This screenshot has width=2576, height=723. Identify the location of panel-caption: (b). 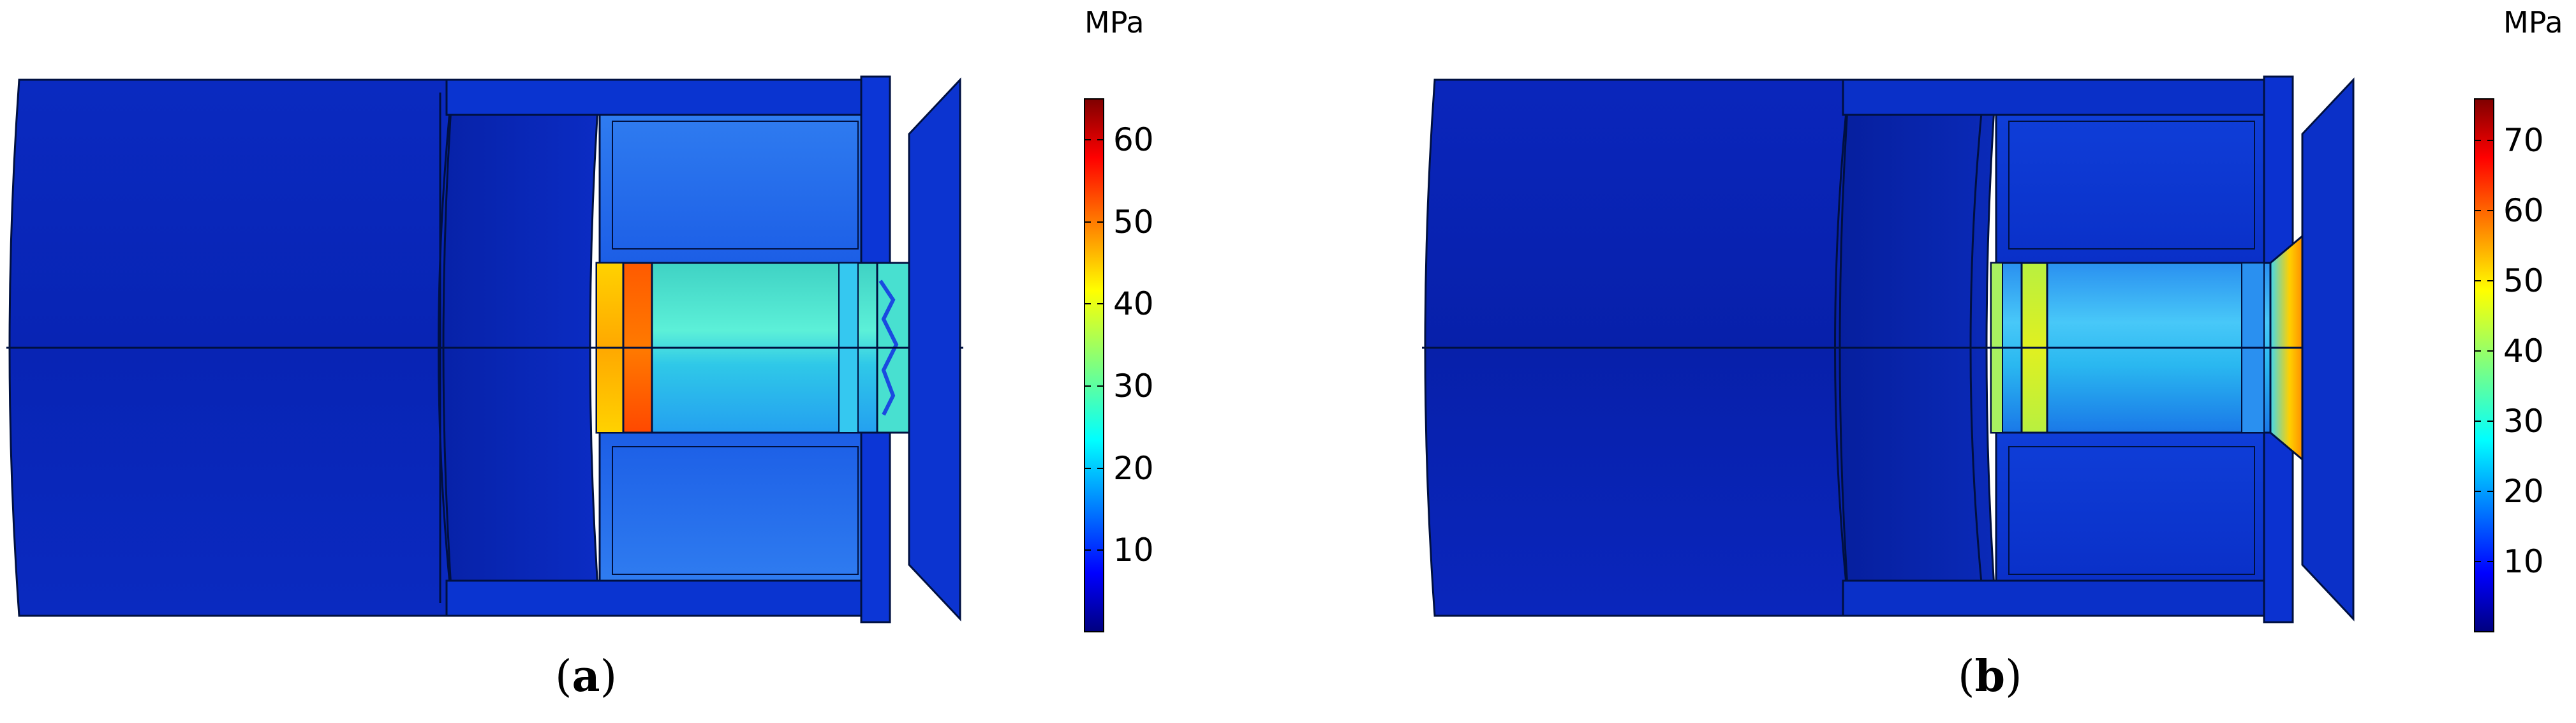
(1990, 676).